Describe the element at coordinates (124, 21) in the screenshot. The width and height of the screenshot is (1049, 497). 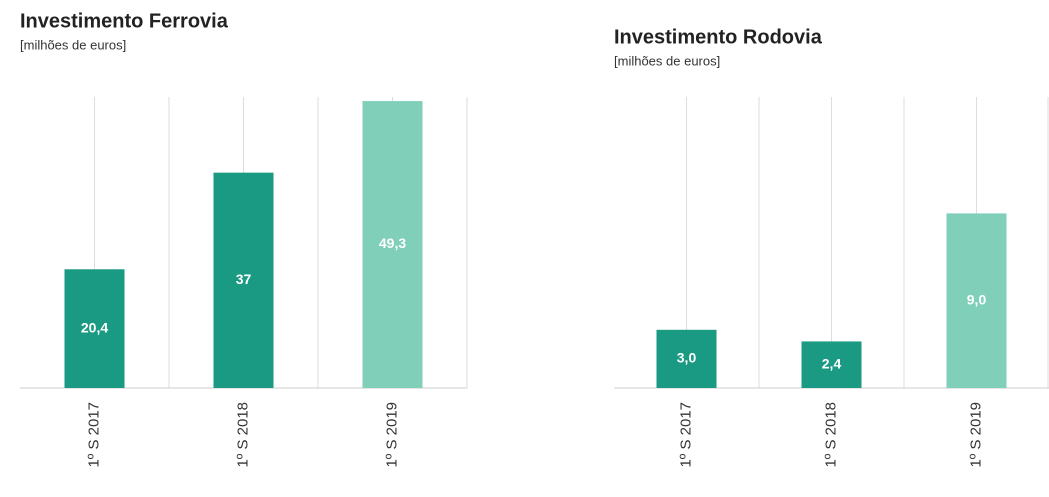
I see `chart-title: Investimento Ferrovia` at that location.